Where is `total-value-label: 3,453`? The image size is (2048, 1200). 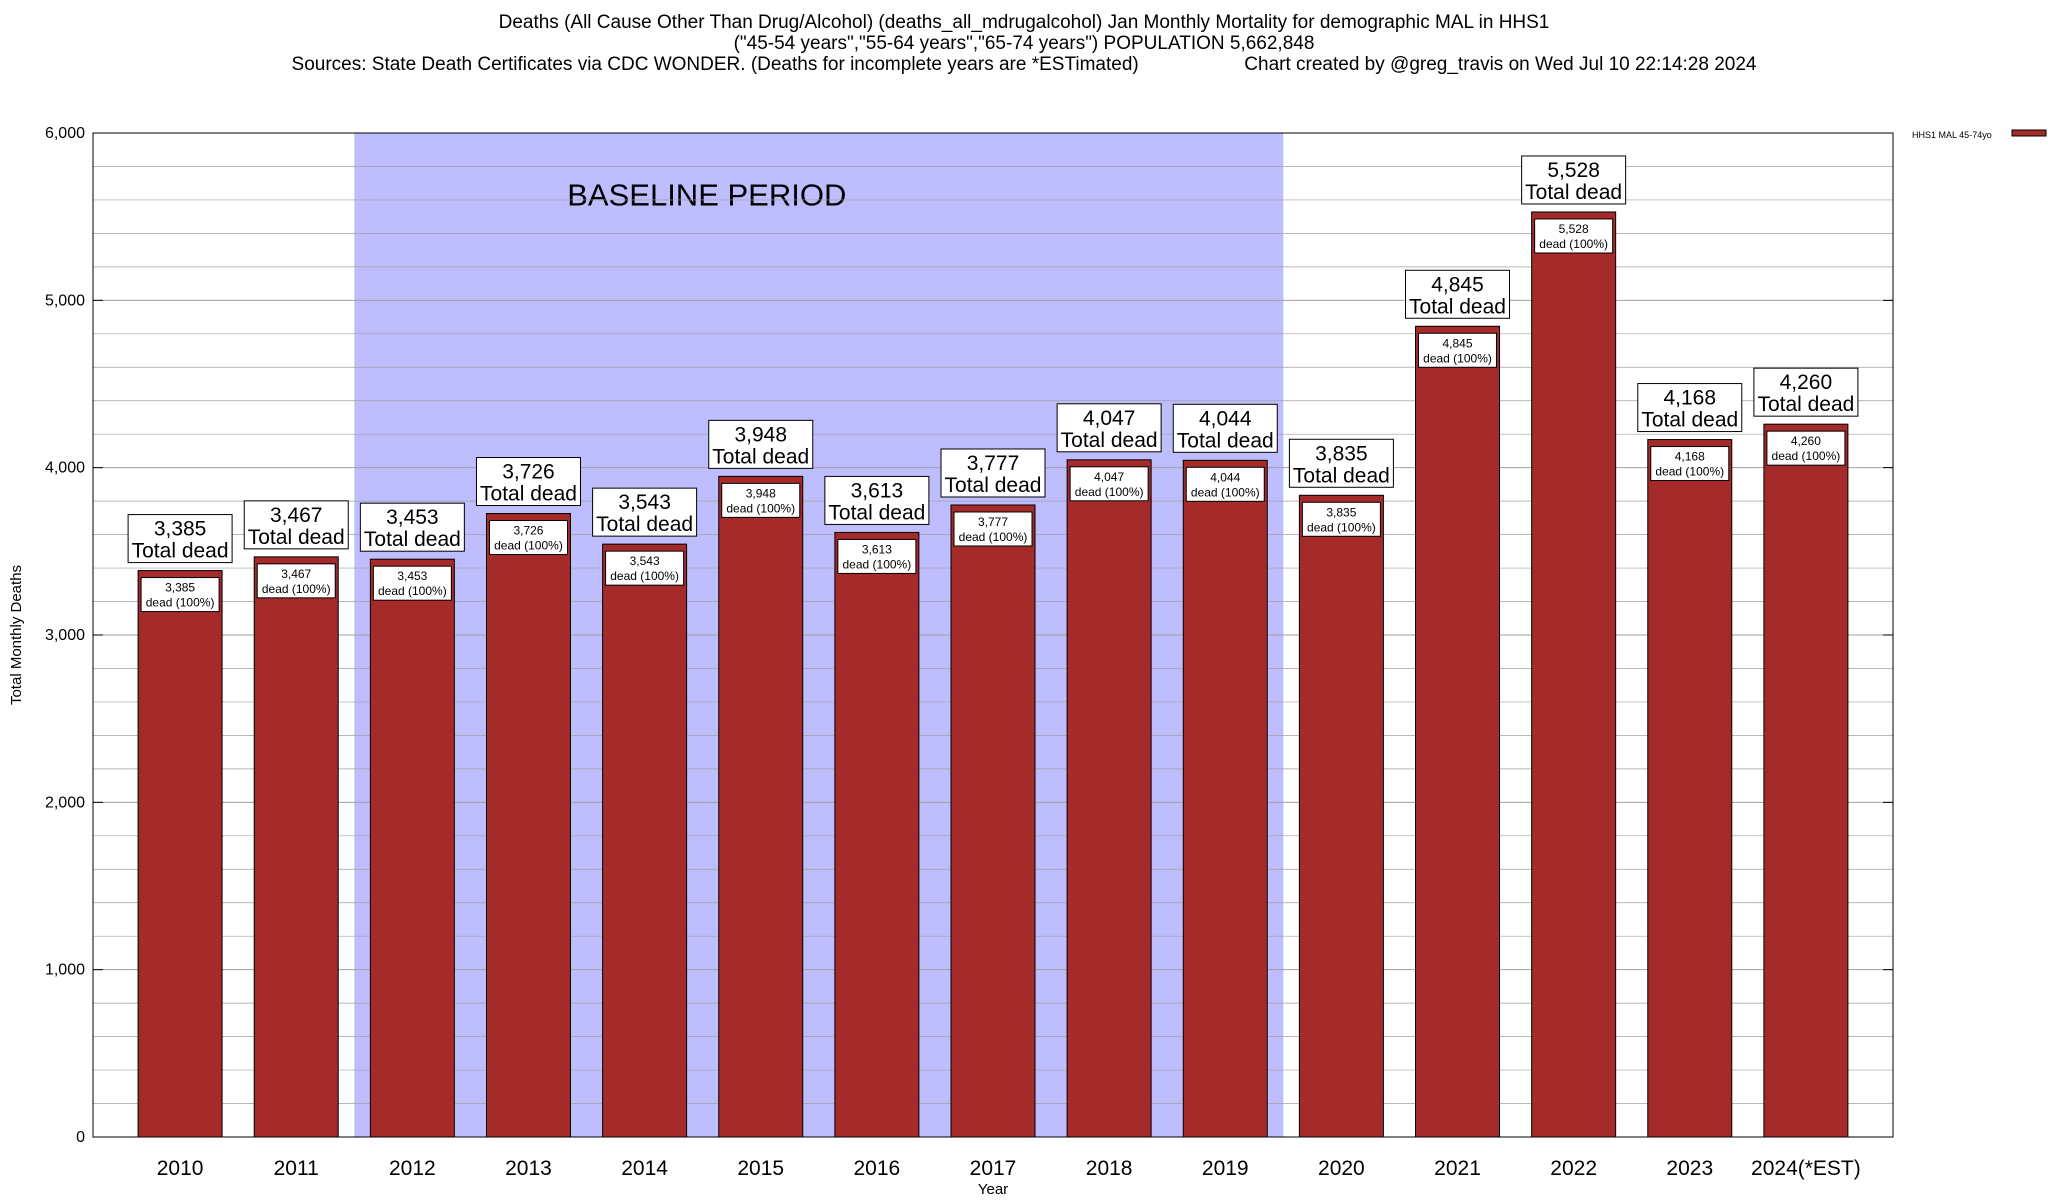
total-value-label: 3,453 is located at coordinates (412, 517).